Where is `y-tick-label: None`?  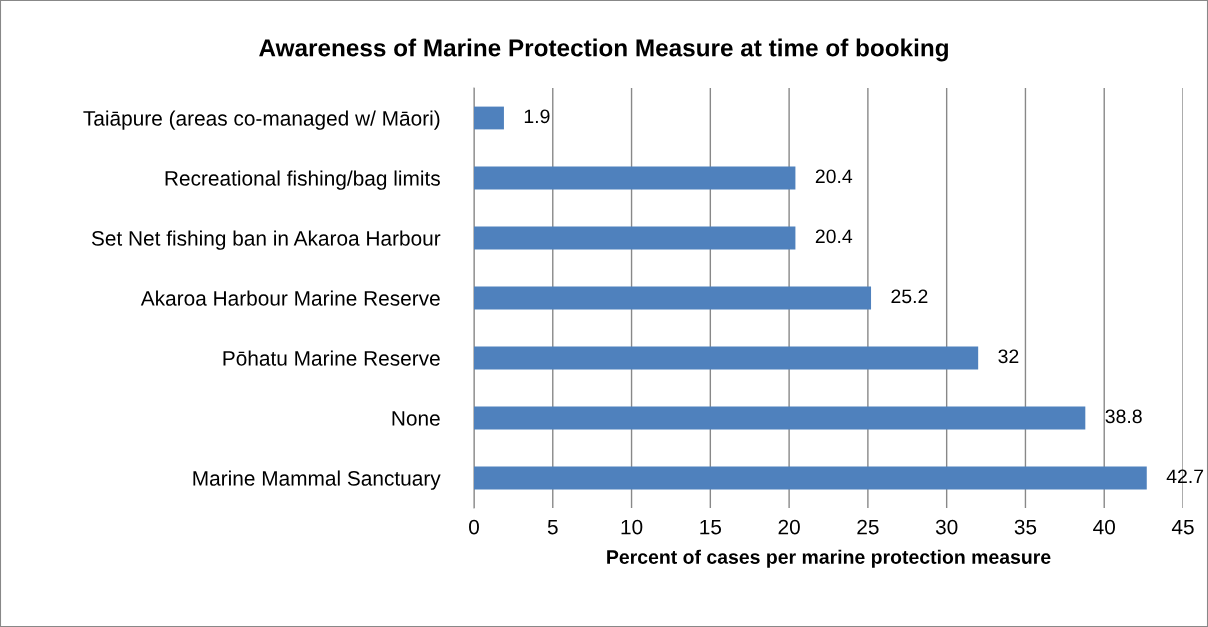 y-tick-label: None is located at coordinates (416, 418).